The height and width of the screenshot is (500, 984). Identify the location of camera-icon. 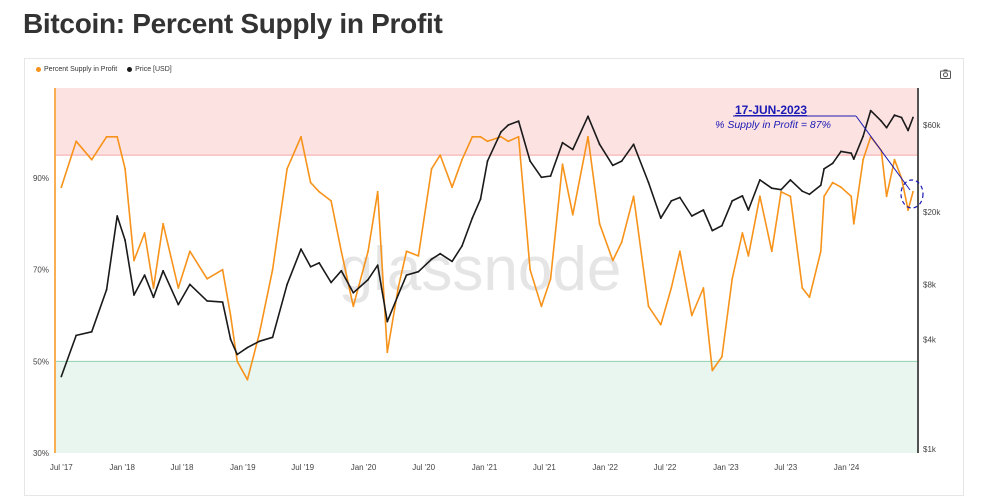
(945, 74).